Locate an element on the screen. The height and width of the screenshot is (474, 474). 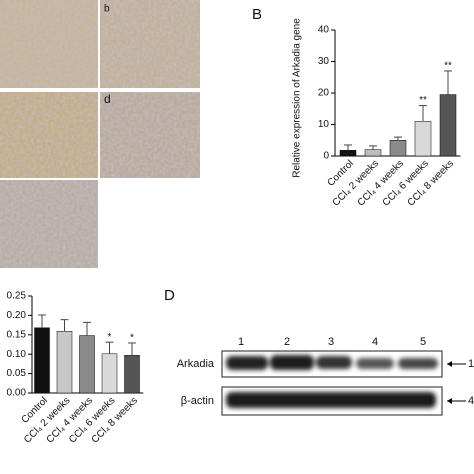
y-tick-label: 30 is located at coordinates (324, 61).